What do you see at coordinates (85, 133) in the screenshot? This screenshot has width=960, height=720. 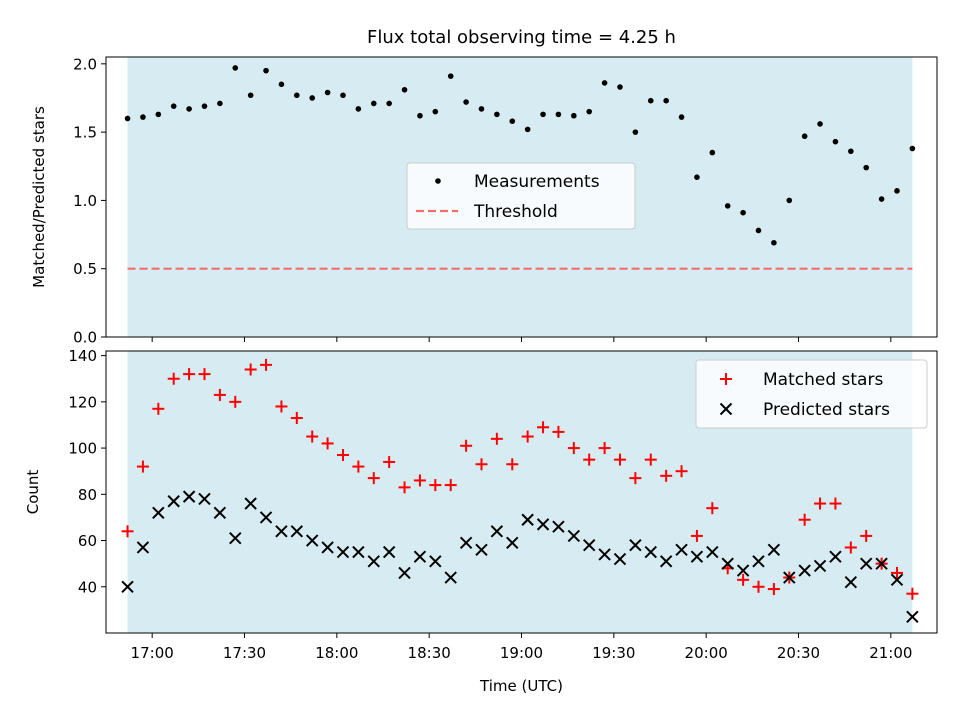 I see `top-y-tick-label: 1.5` at bounding box center [85, 133].